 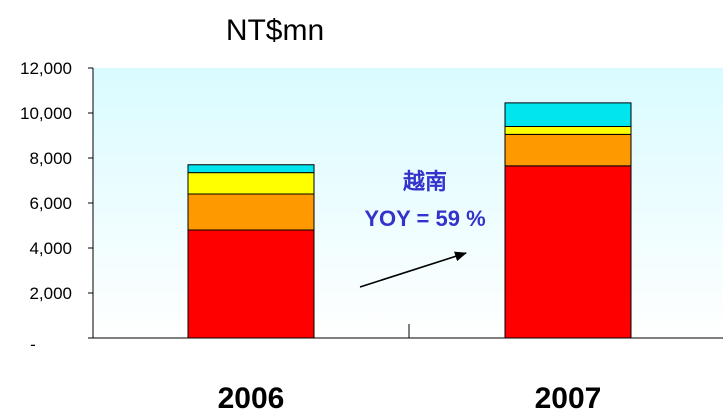 What do you see at coordinates (275, 30) in the screenshot?
I see `chart-title: NT$mn` at bounding box center [275, 30].